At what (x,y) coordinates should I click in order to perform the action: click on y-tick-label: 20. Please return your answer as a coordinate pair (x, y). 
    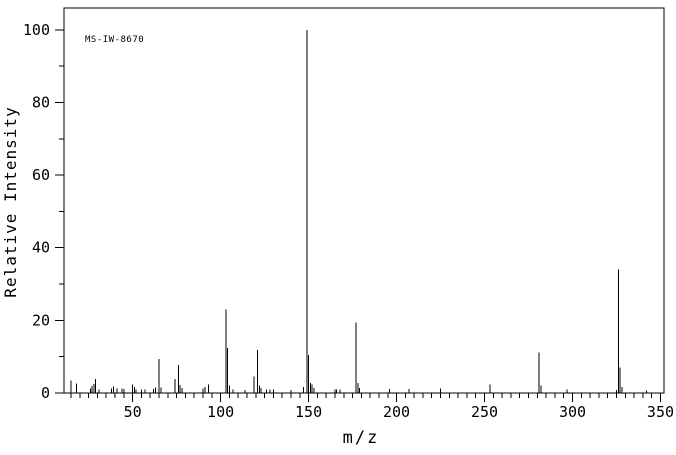
    Looking at the image, I should click on (41, 320).